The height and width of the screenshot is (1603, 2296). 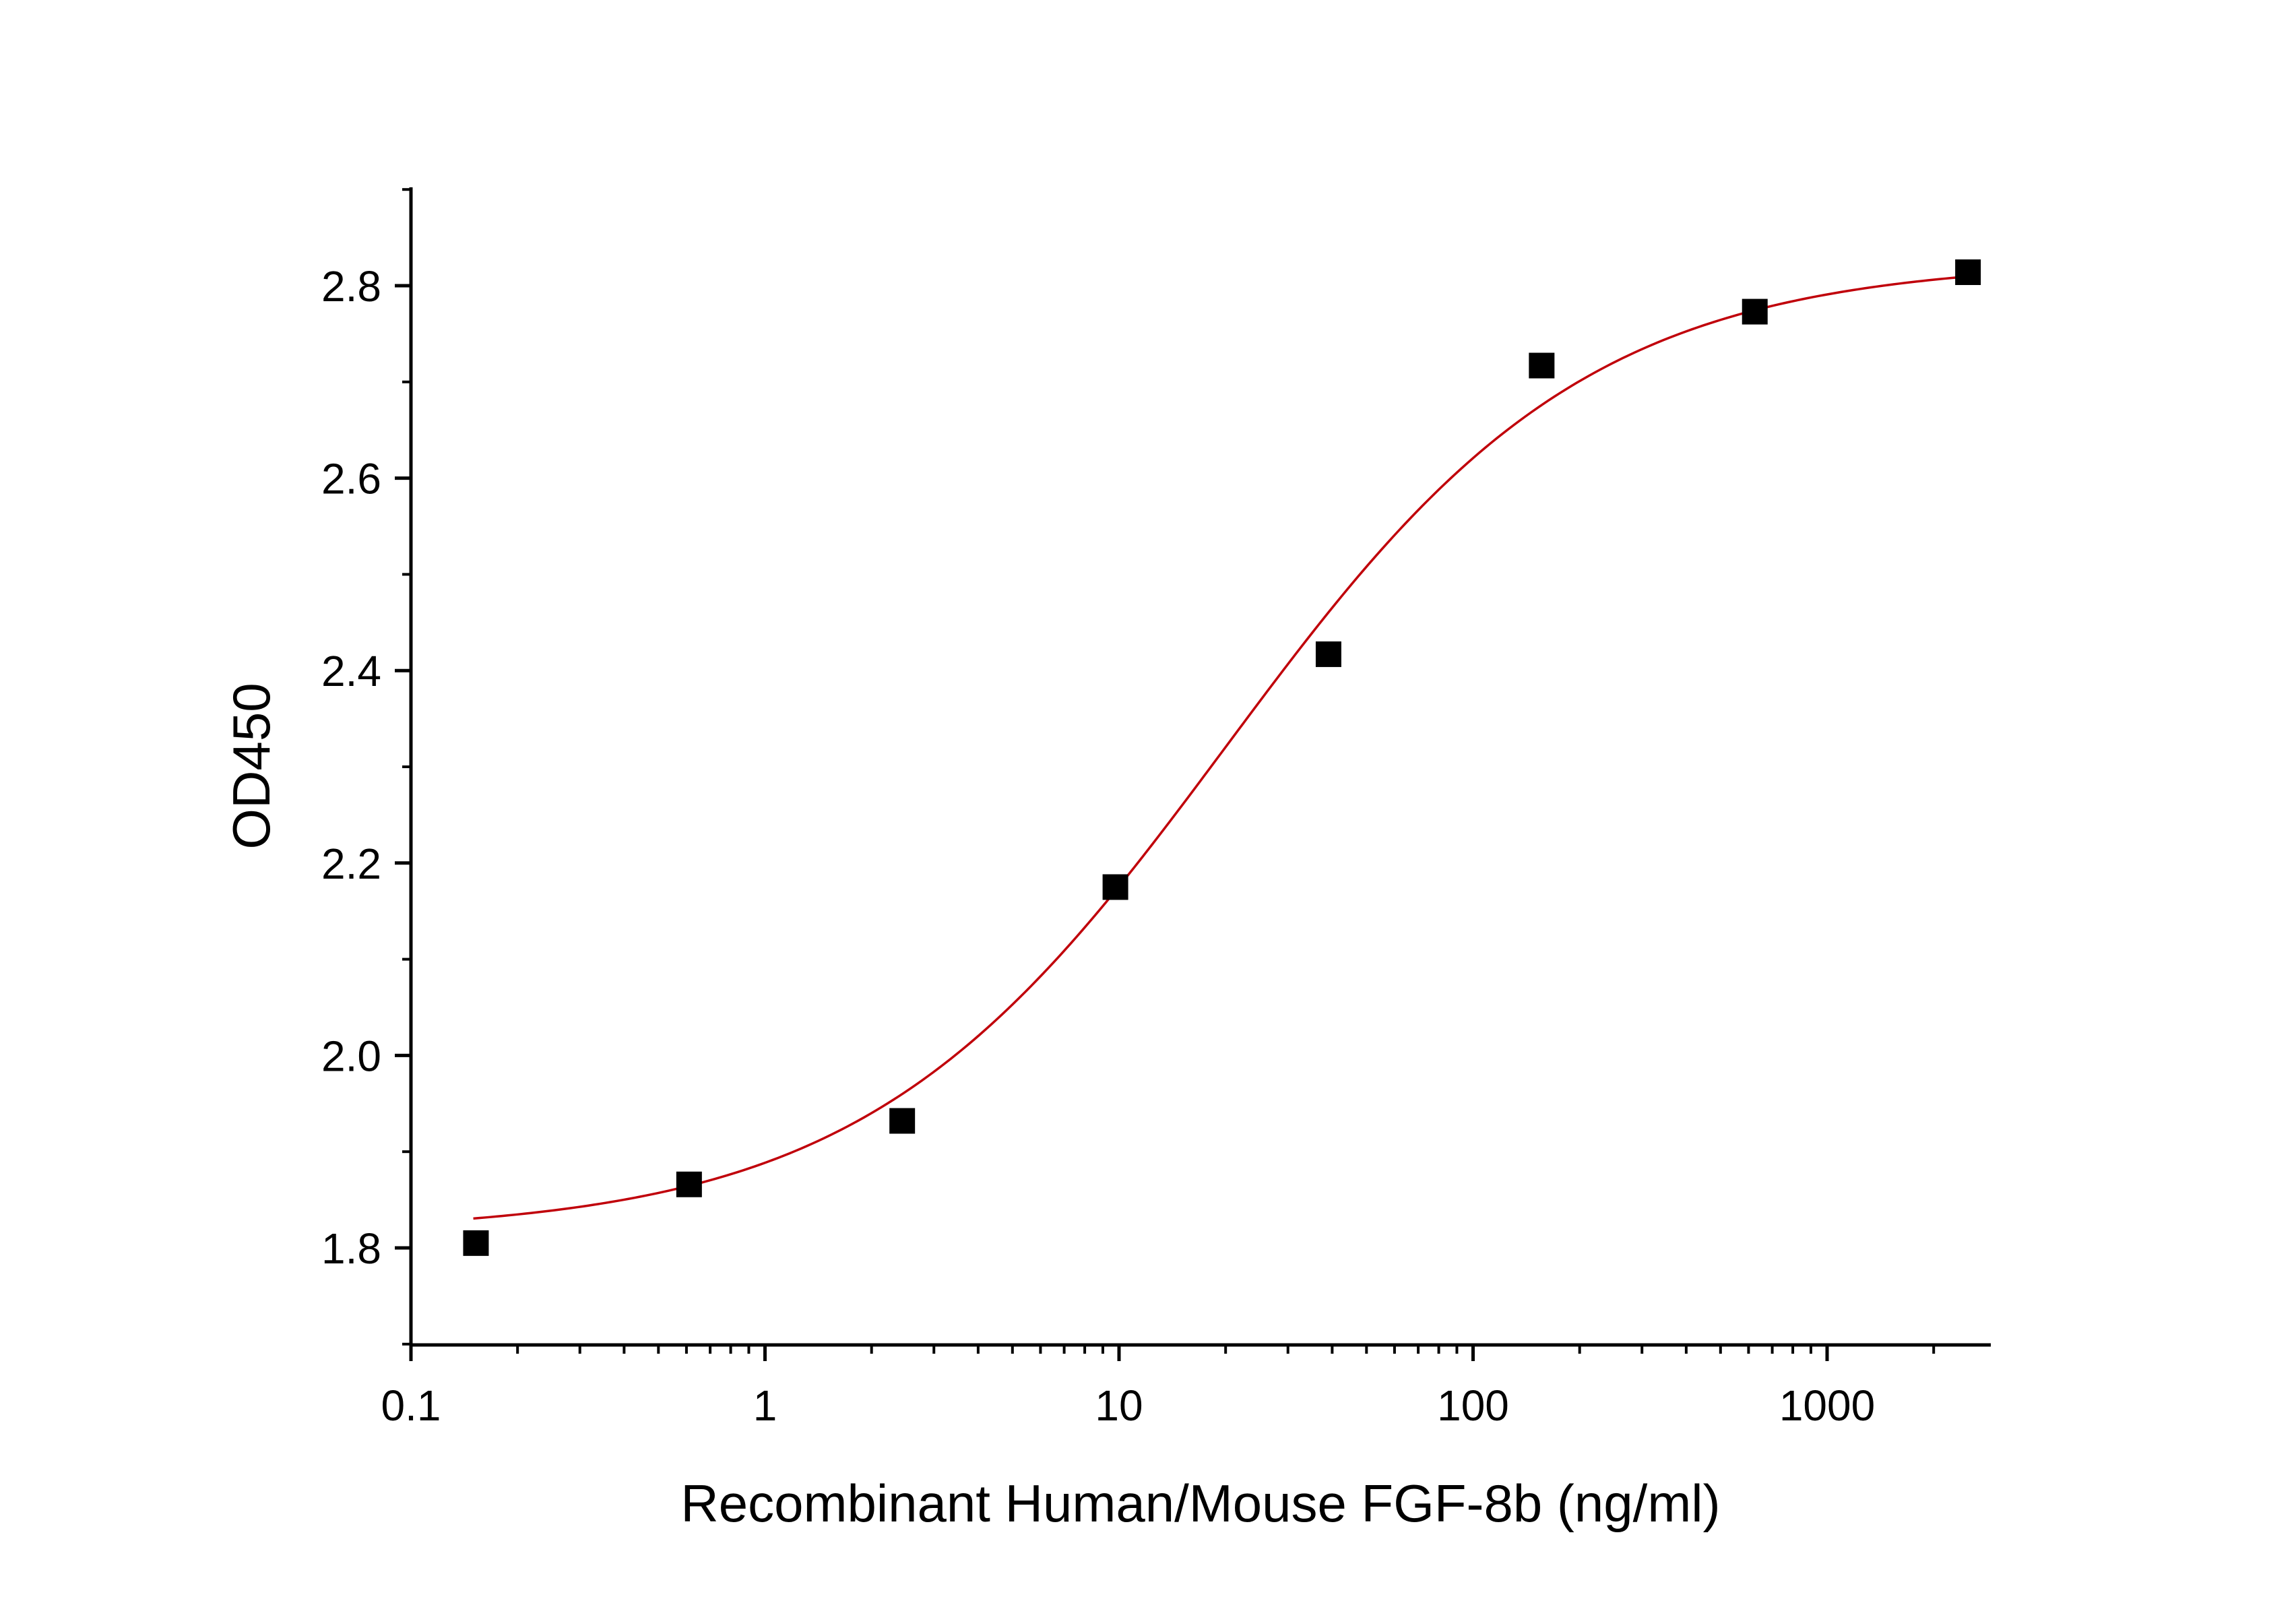 I want to click on x-ticks: 0.1 1 10 100 1000, so click(x=1158, y=1387).